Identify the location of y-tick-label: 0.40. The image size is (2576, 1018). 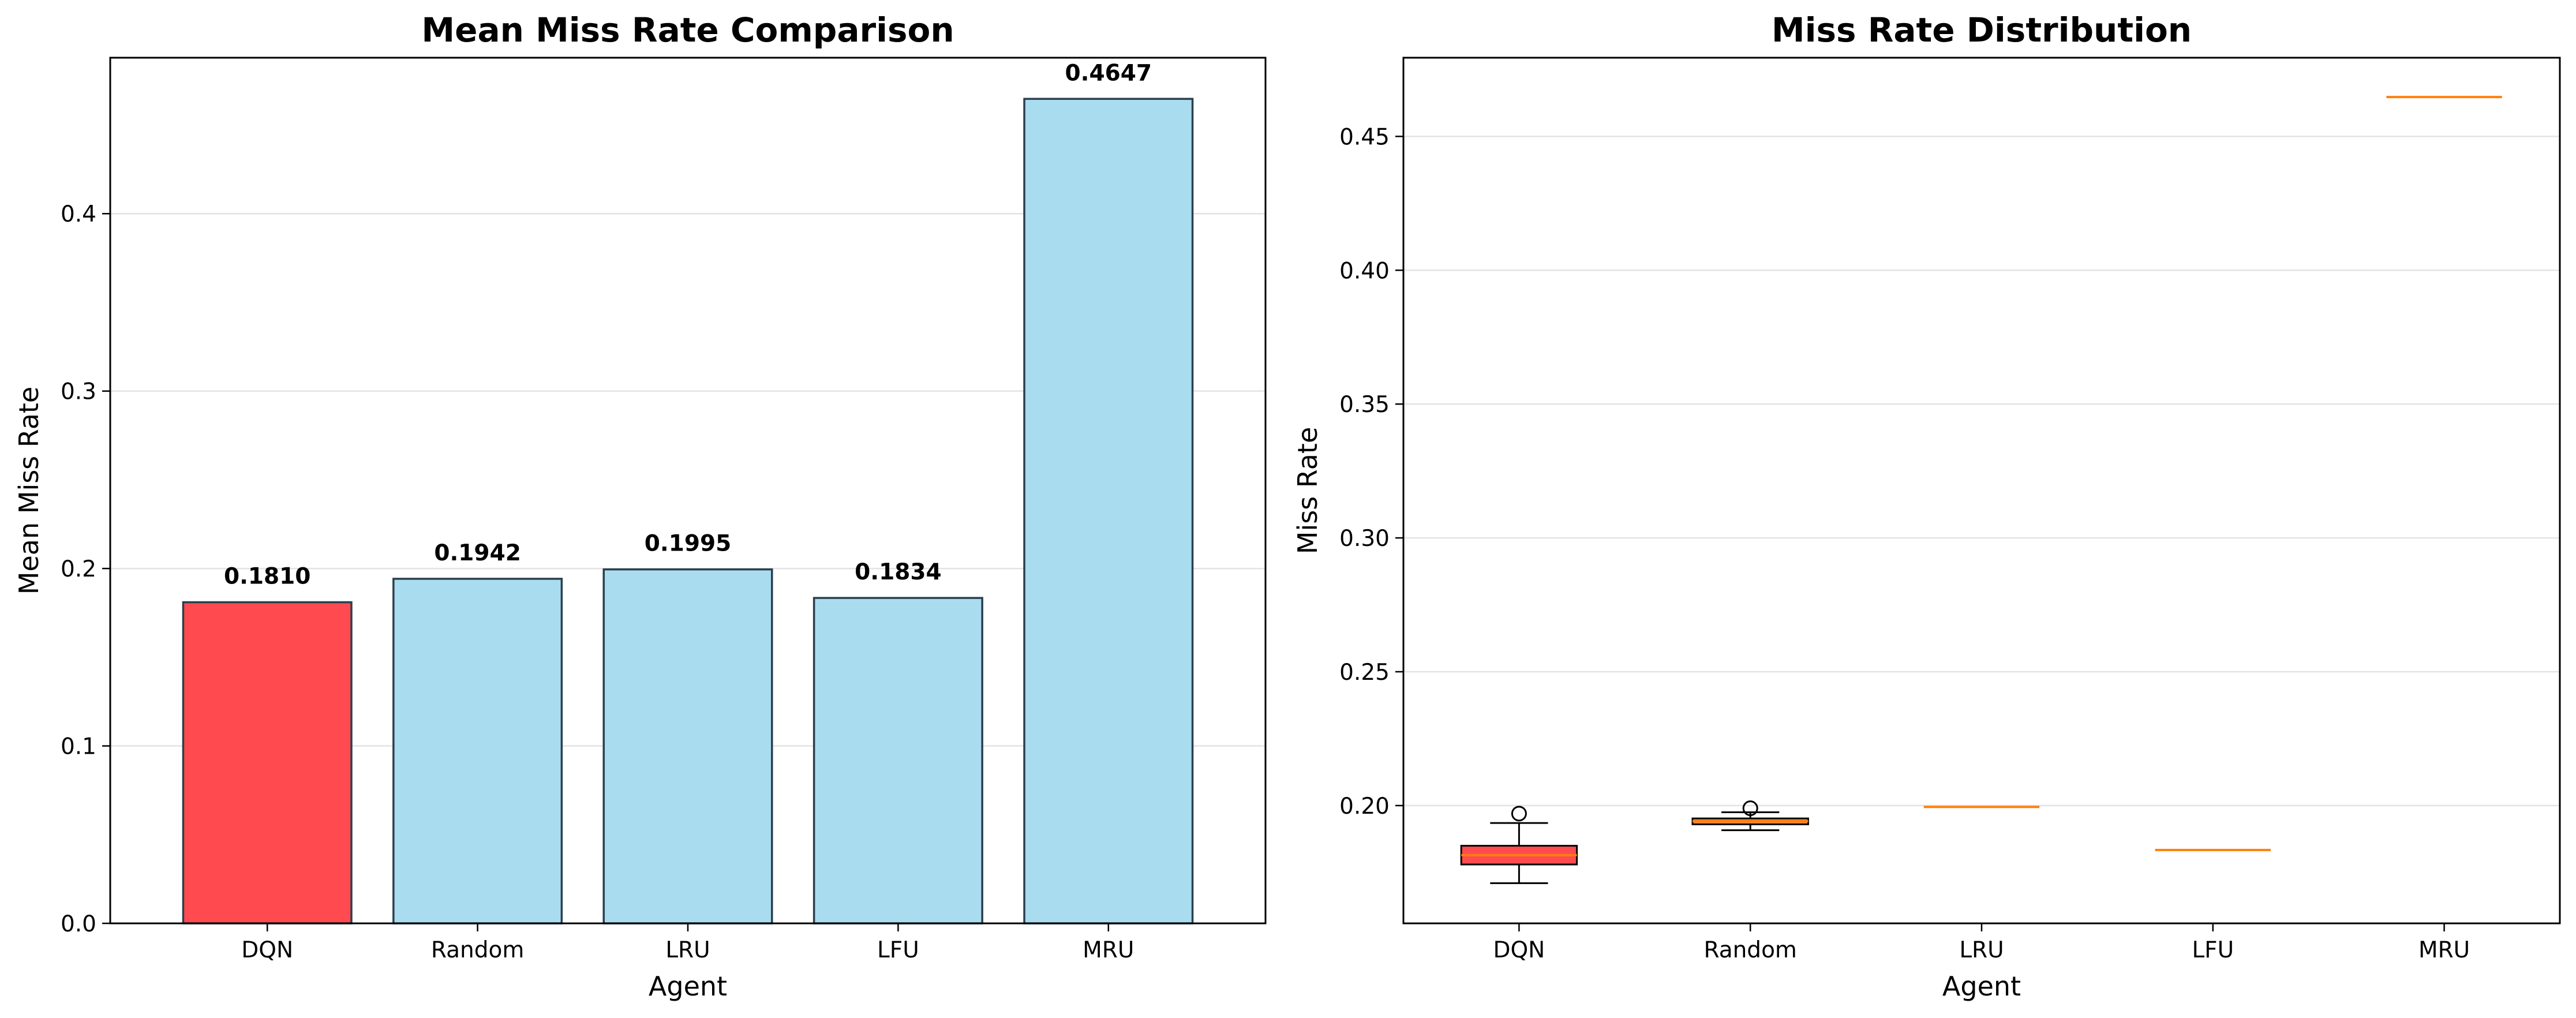
(1365, 271).